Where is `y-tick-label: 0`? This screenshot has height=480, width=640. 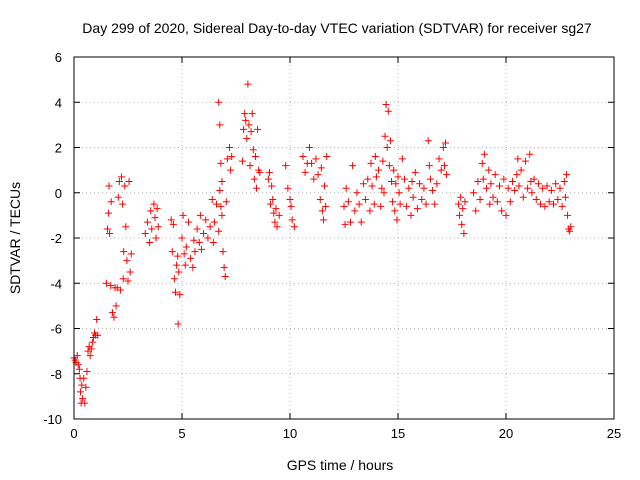 y-tick-label: 0 is located at coordinates (58, 193).